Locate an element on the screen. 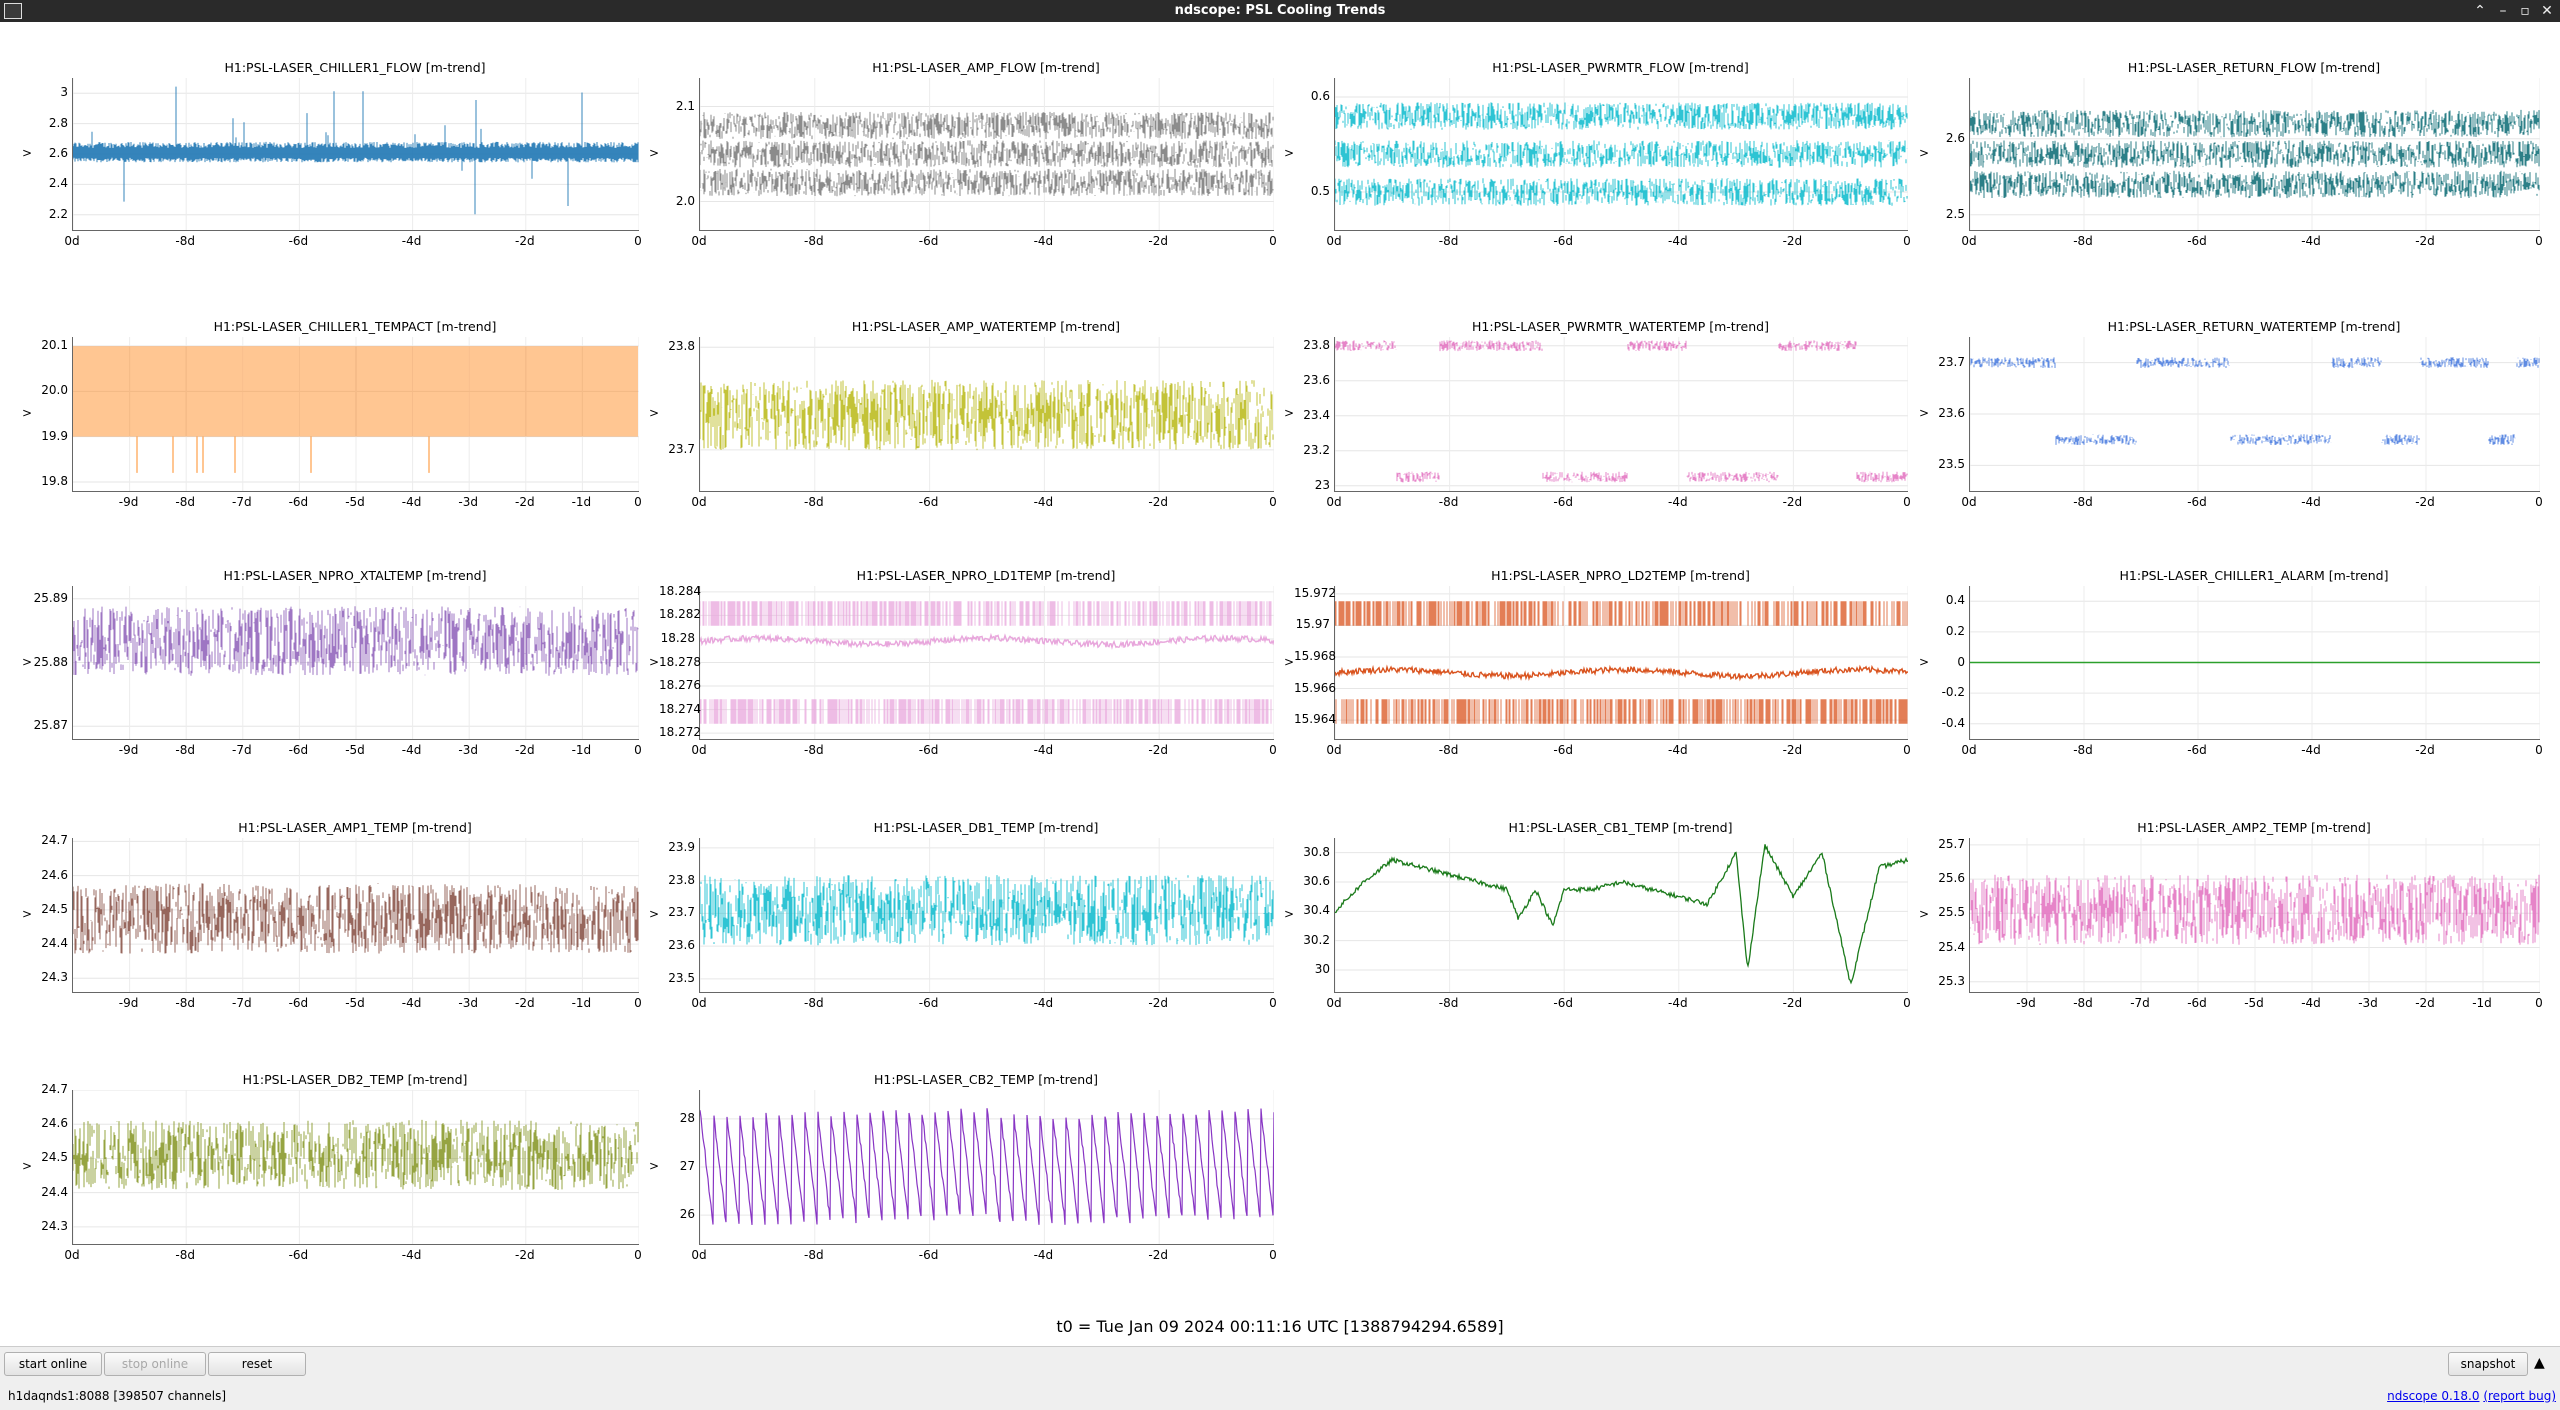 The image size is (2560, 1410). x-tick-label: -7d is located at coordinates (242, 750).